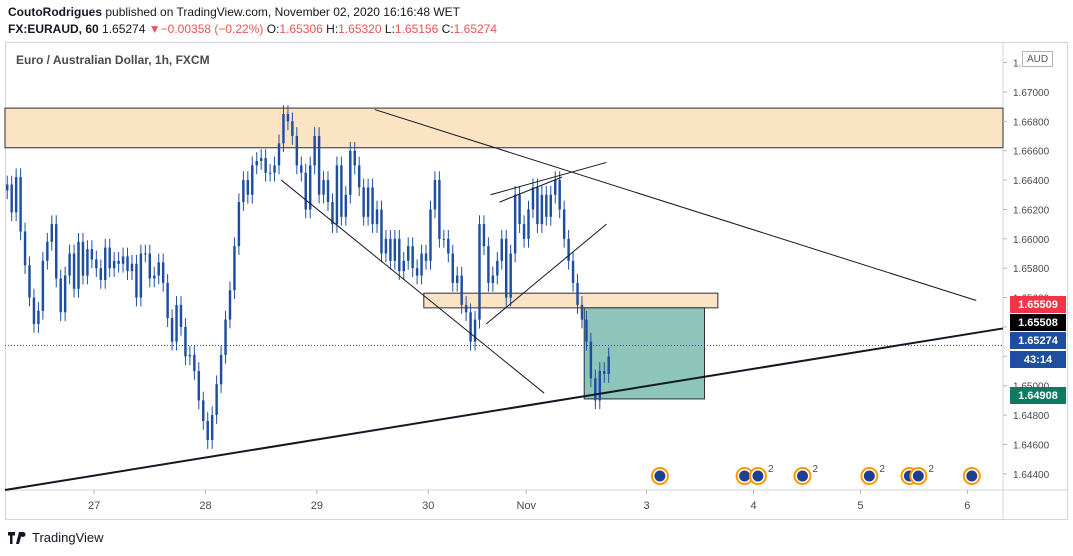  I want to click on trendline-triangle-mid, so click(531, 189).